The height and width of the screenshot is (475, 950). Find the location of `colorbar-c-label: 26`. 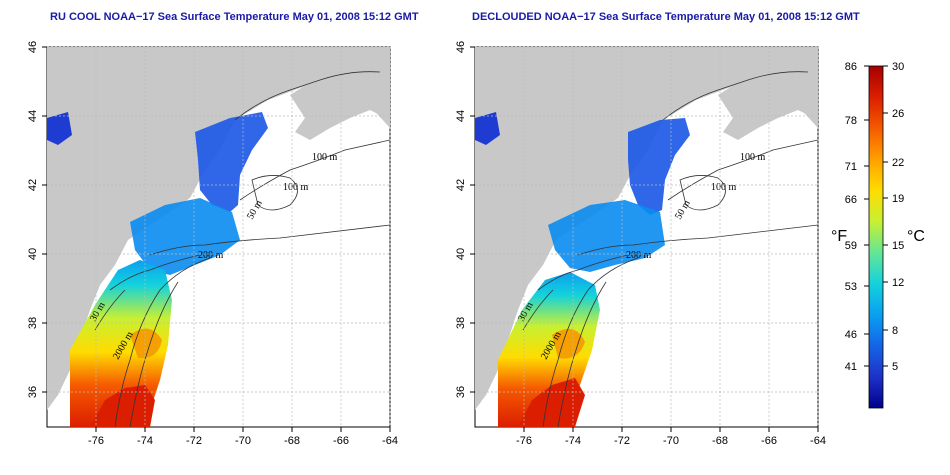

colorbar-c-label: 26 is located at coordinates (898, 114).